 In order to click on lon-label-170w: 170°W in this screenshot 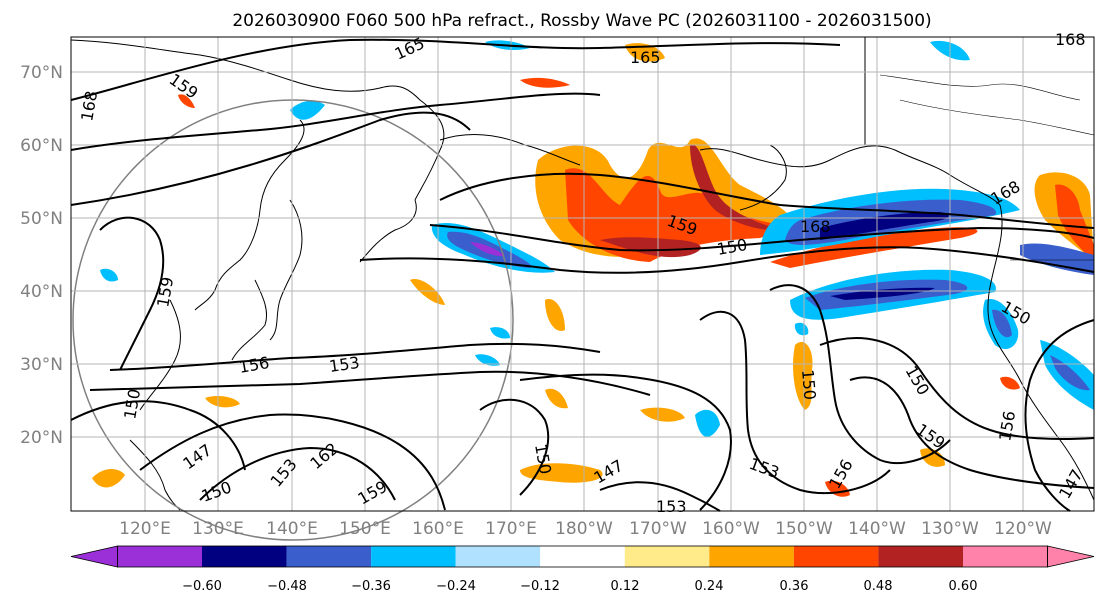, I will do `click(658, 529)`.